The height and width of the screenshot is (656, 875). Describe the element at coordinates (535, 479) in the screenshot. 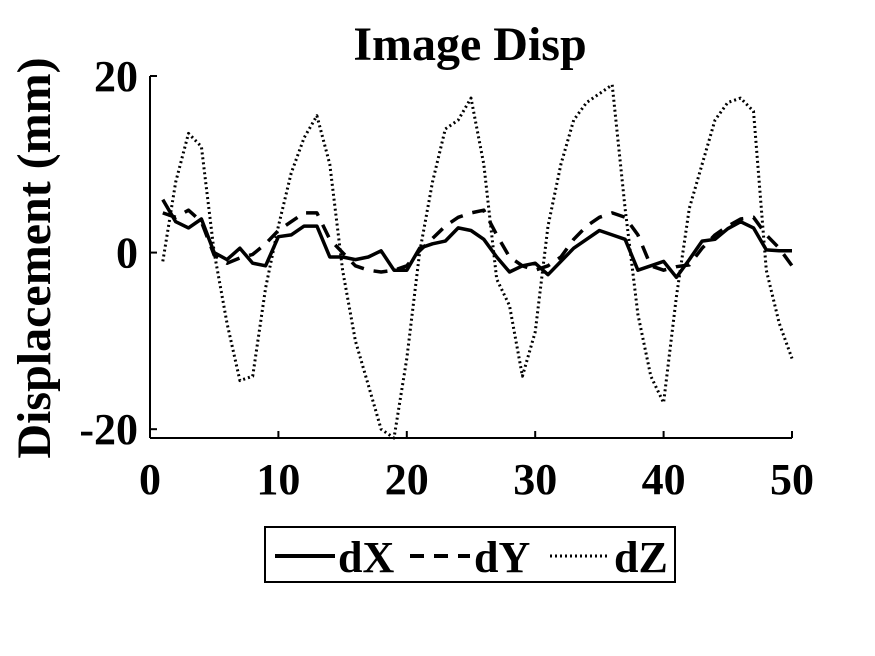

I see `x-tick-label: 30` at that location.